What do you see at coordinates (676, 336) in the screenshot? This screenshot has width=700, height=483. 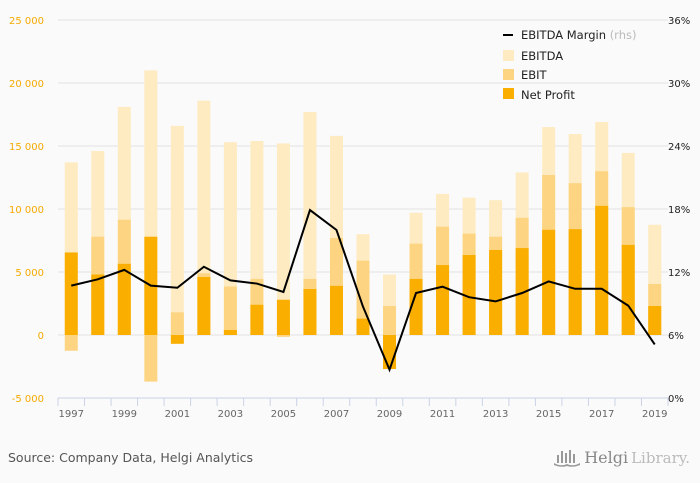 I see `right-tick-label: 6%` at bounding box center [676, 336].